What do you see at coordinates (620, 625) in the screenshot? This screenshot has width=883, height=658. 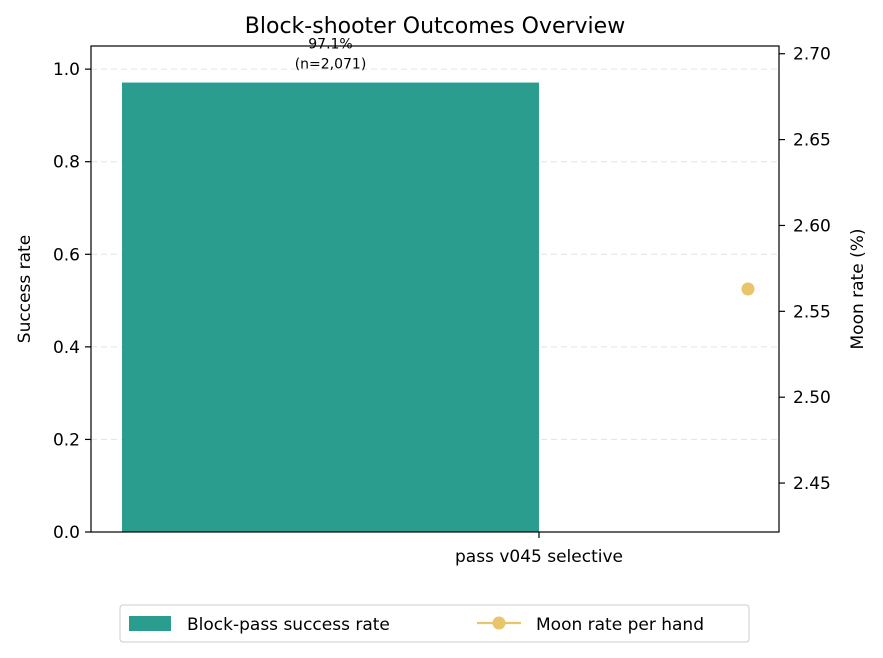 I see `legend-label-line: Moon rate per hand` at bounding box center [620, 625].